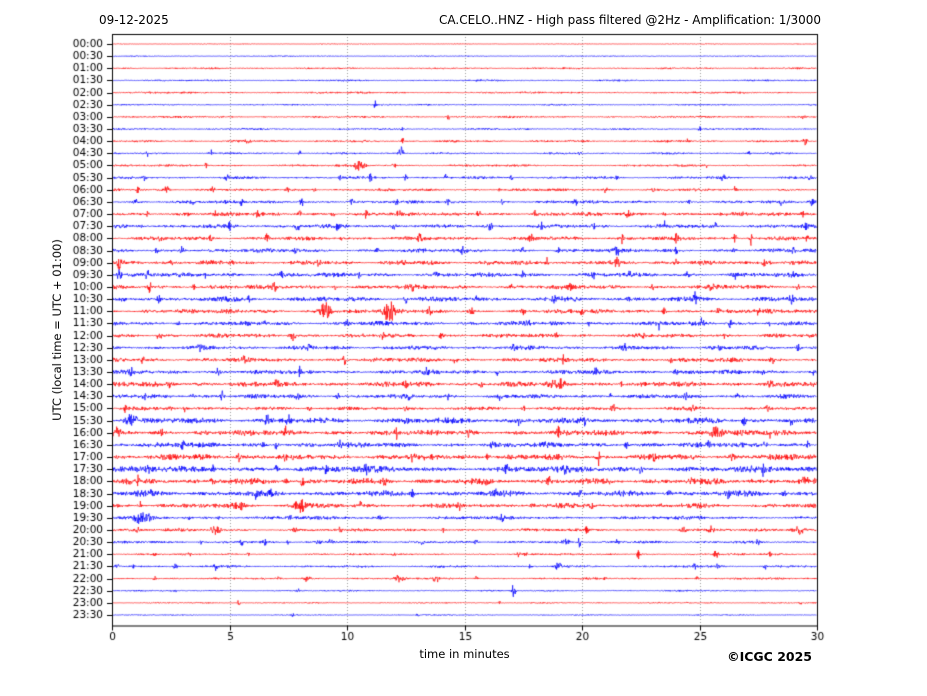  I want to click on x-axis-label: time in minutes, so click(464, 654).